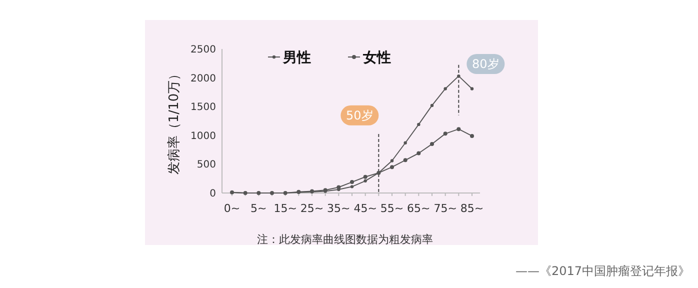 The image size is (698, 288). I want to click on y-tick-label: 2000, so click(203, 78).